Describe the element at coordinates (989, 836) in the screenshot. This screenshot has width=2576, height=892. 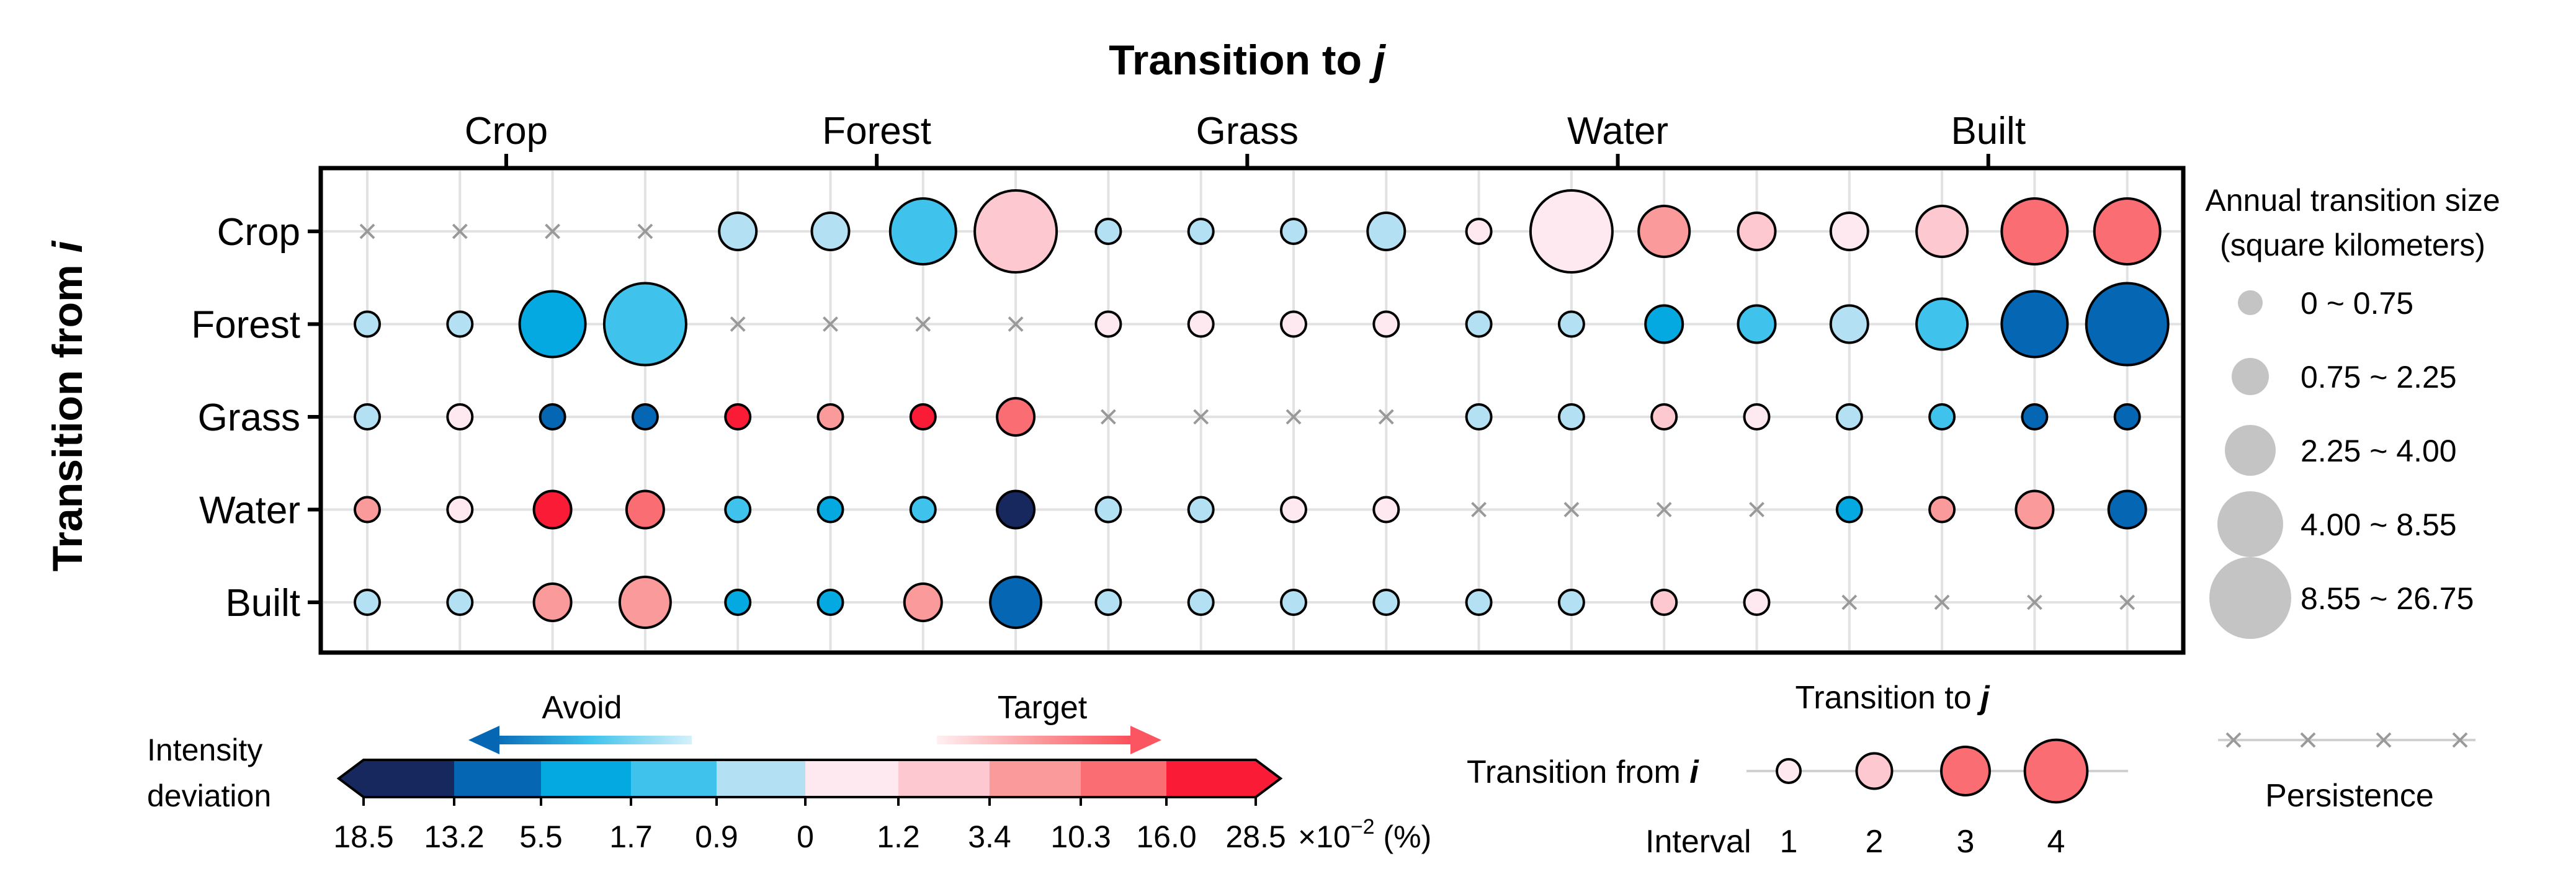
I see `colorbar-tick-label: 3.4` at that location.